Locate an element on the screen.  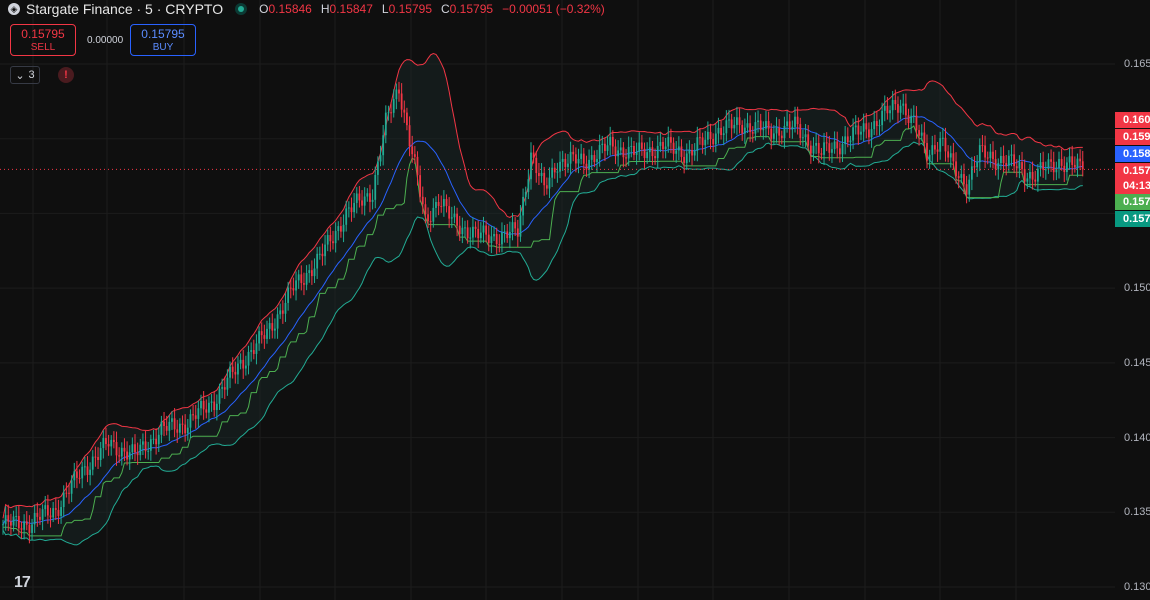
warning-icon: ! is located at coordinates (66, 75).